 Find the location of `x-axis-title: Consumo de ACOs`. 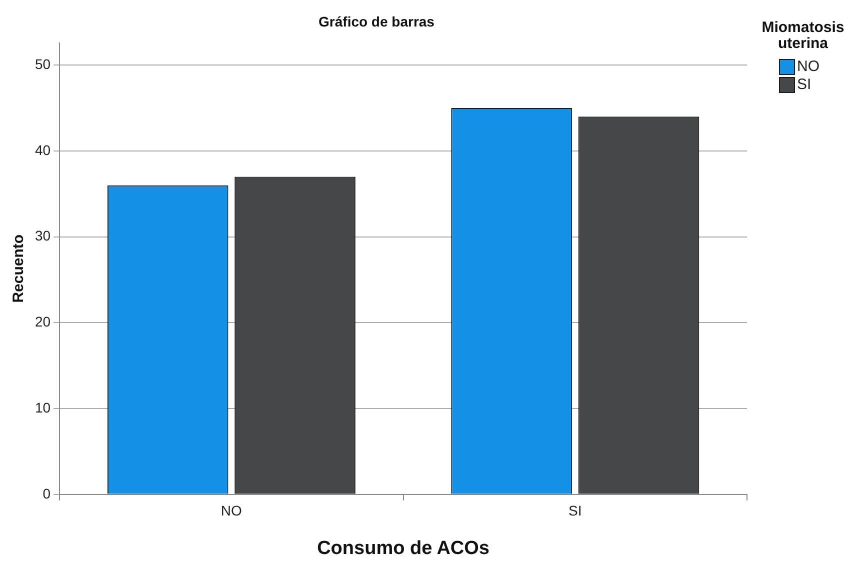

x-axis-title: Consumo de ACOs is located at coordinates (403, 548).